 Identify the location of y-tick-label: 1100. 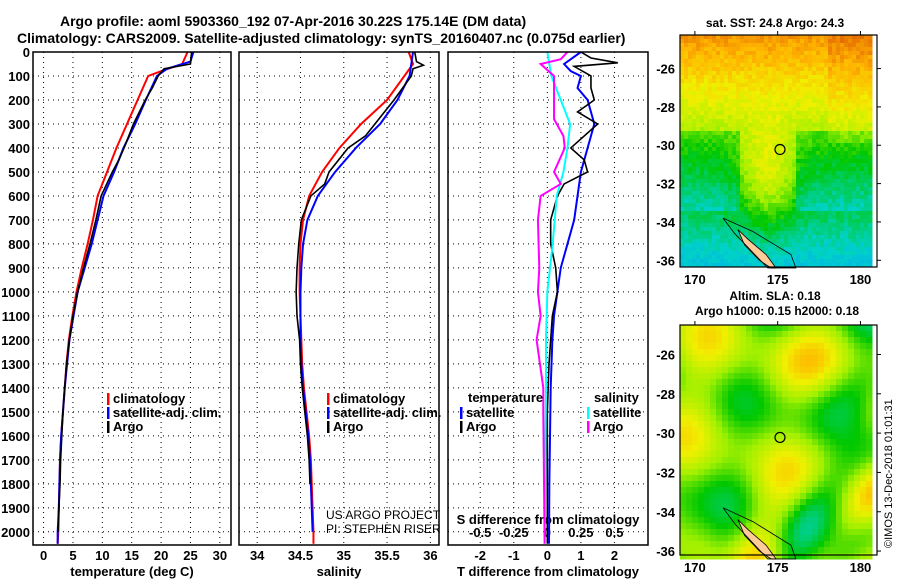
(16, 316).